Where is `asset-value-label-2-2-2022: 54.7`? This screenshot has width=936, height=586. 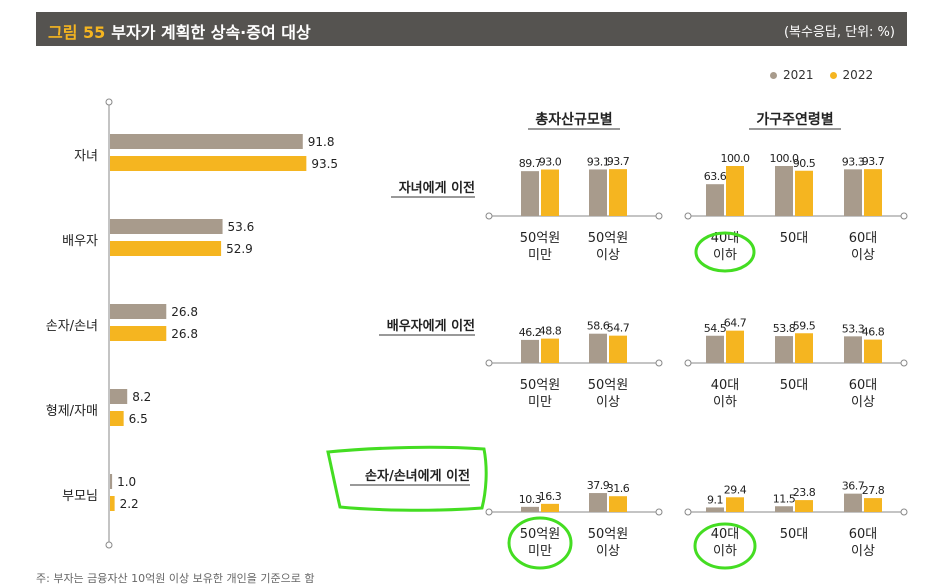 asset-value-label-2-2-2022: 54.7 is located at coordinates (618, 328).